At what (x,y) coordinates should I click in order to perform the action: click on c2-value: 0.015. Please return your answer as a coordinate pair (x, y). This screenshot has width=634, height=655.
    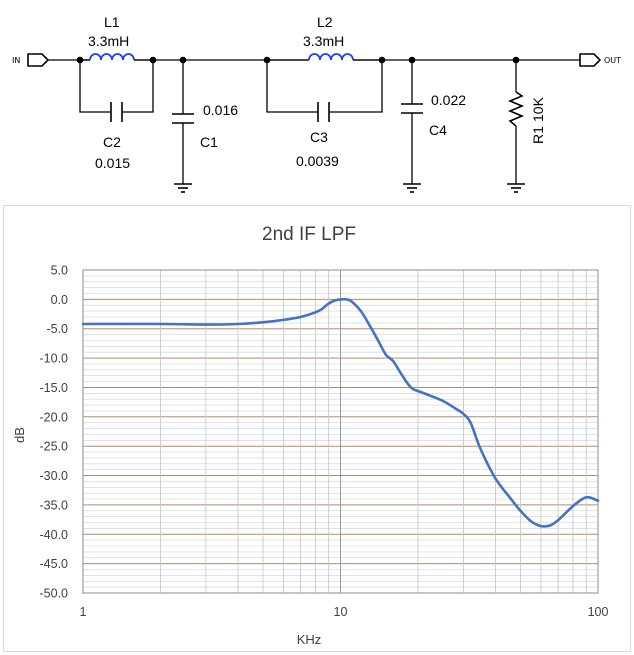
    Looking at the image, I should click on (112, 163).